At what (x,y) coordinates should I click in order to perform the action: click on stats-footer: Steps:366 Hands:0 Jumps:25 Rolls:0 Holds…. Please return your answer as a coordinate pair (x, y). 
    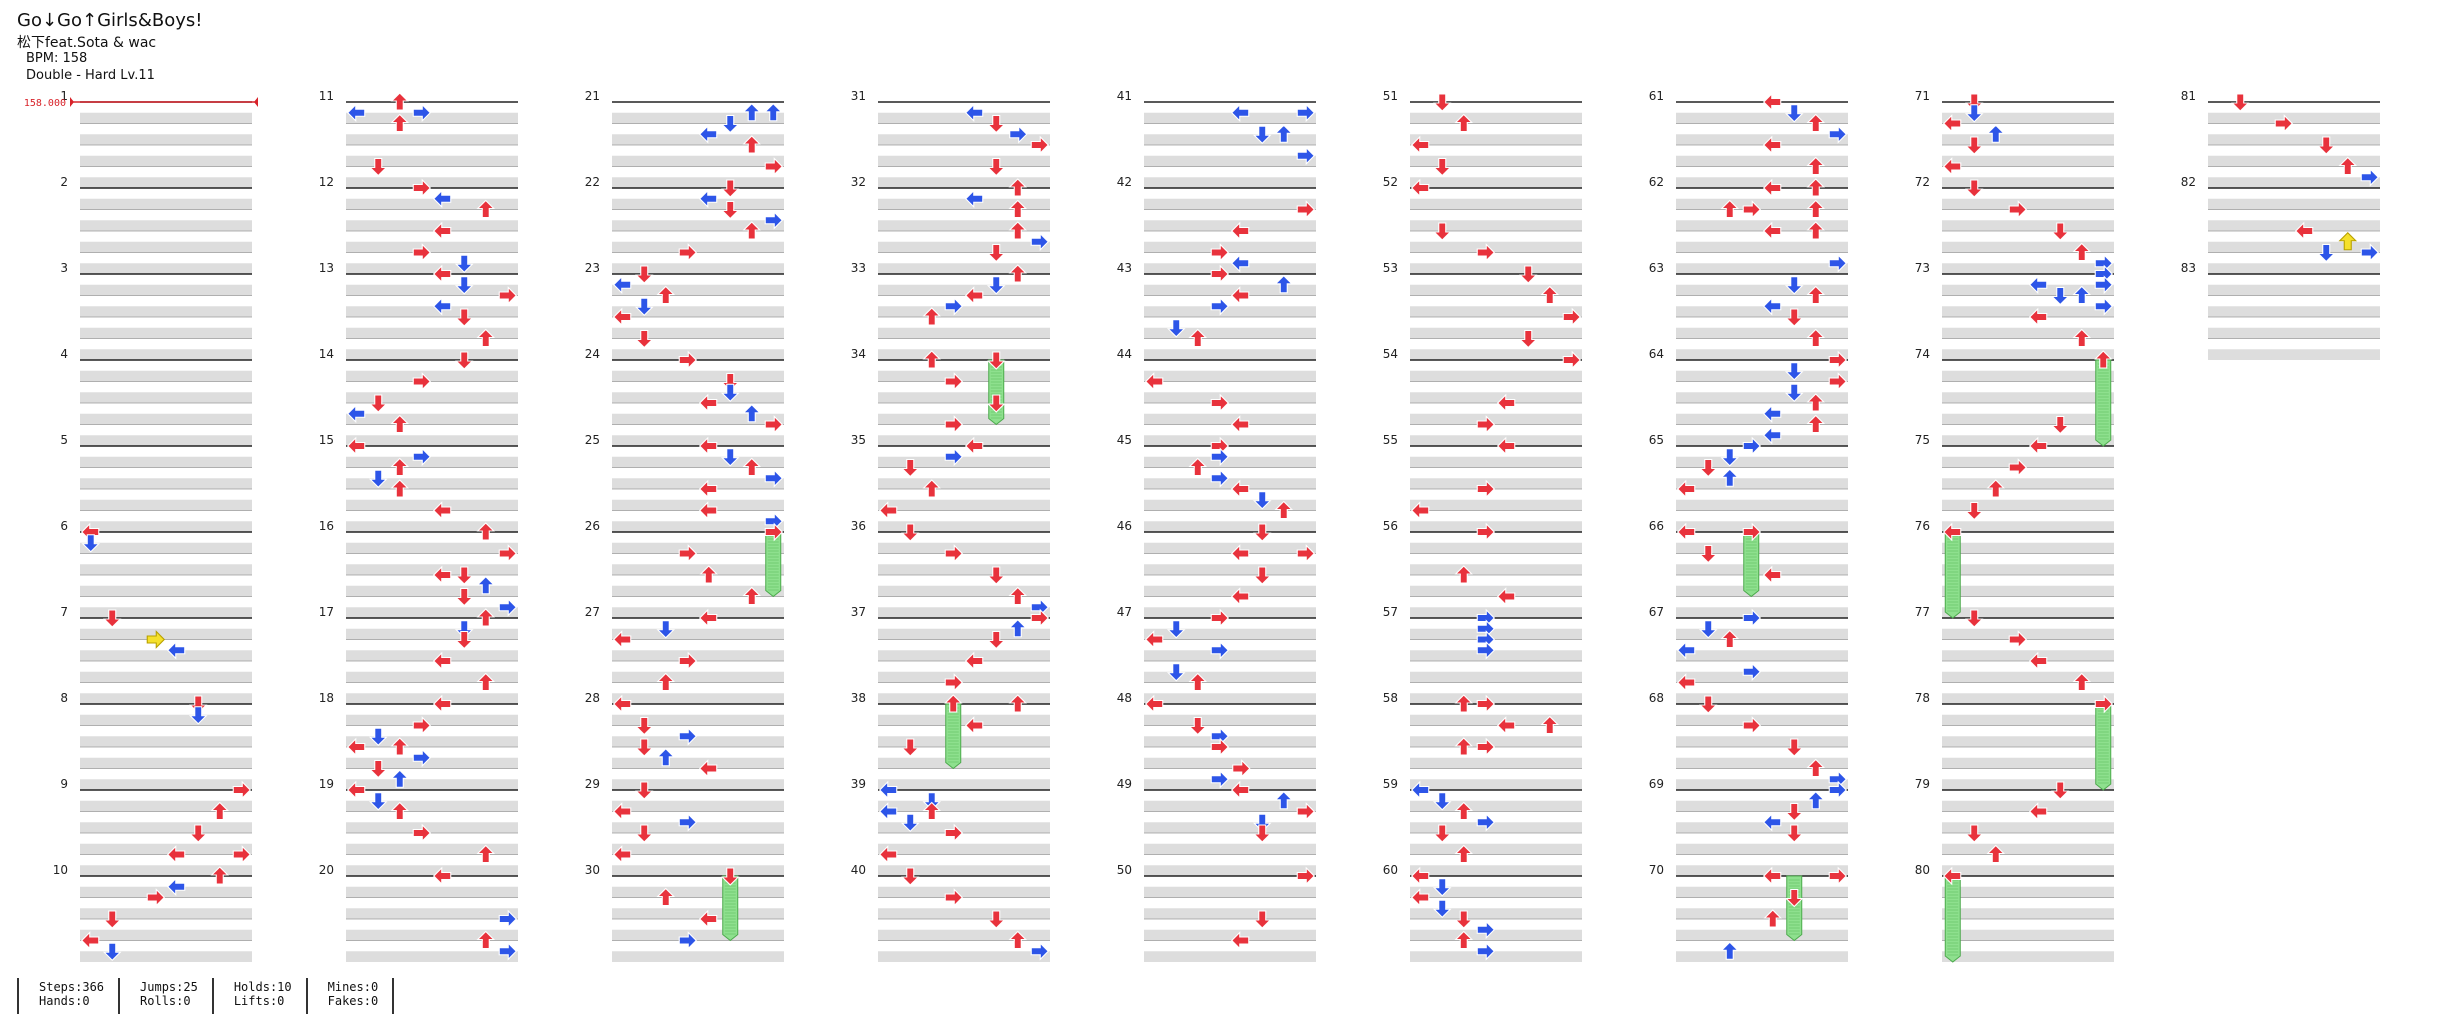
    Looking at the image, I should click on (206, 996).